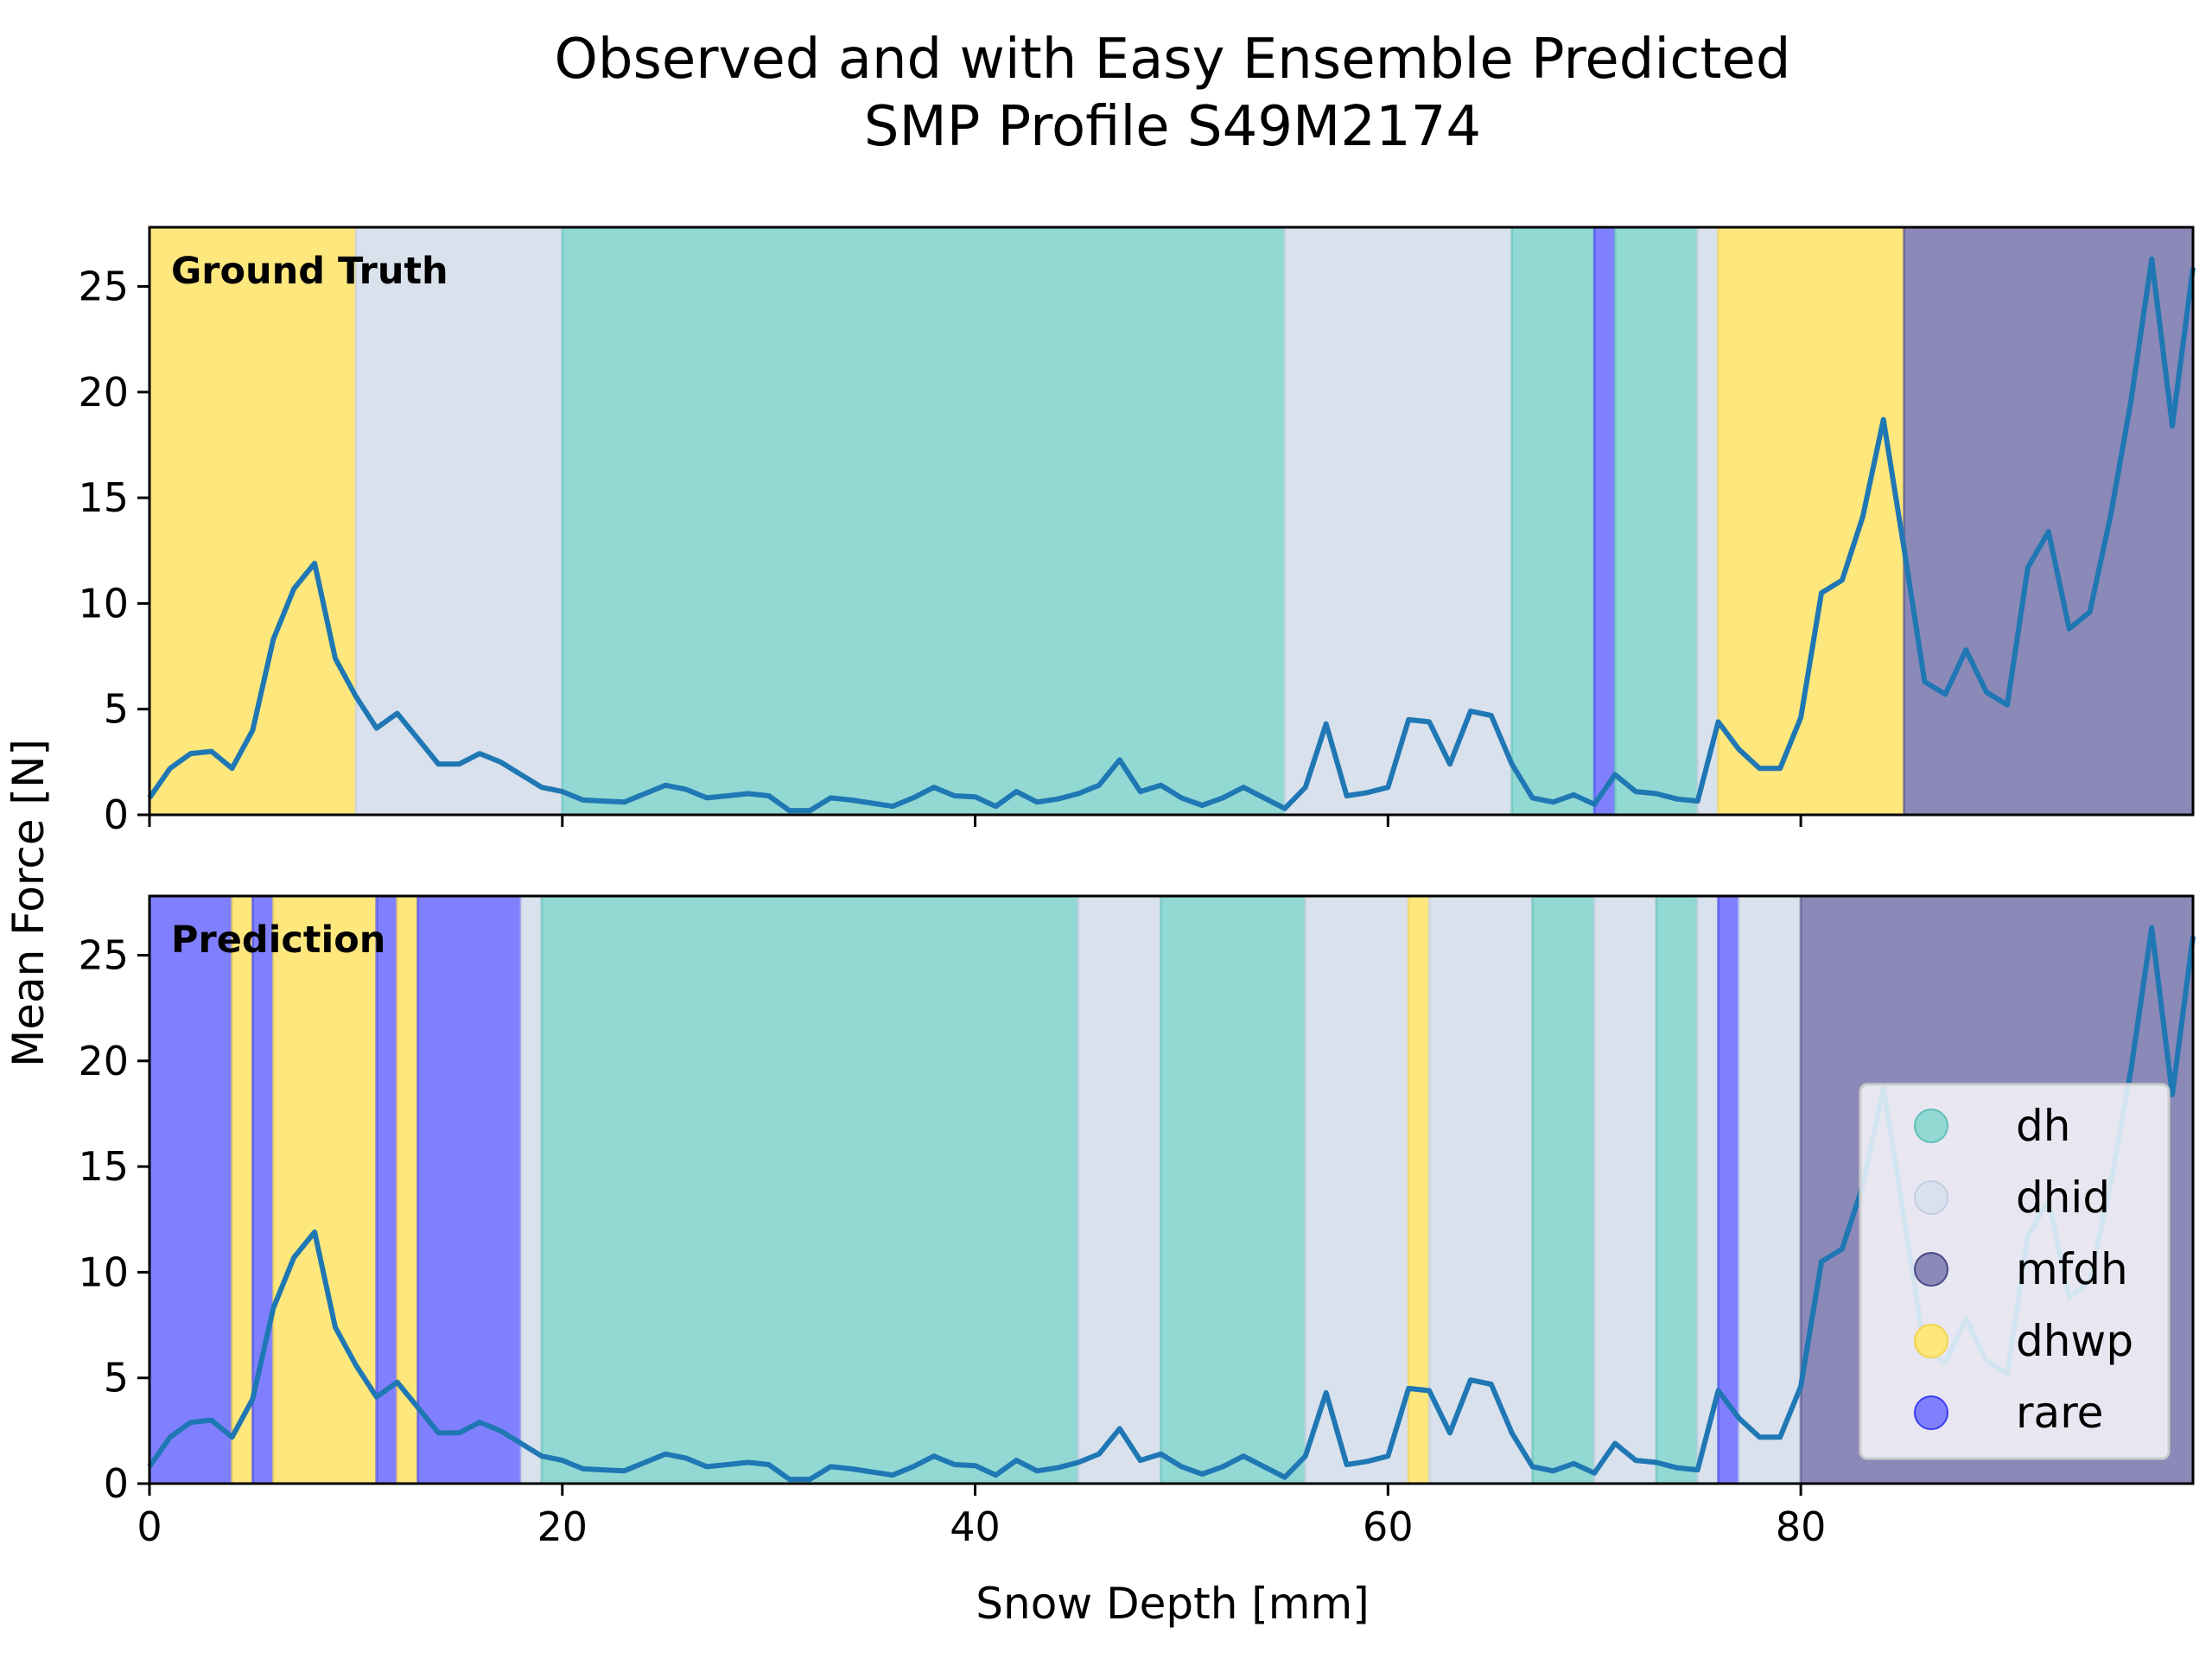 The width and height of the screenshot is (2212, 1659). Describe the element at coordinates (1172, 127) in the screenshot. I see `chart-title-line-2: SMP Profile S49M2174` at that location.